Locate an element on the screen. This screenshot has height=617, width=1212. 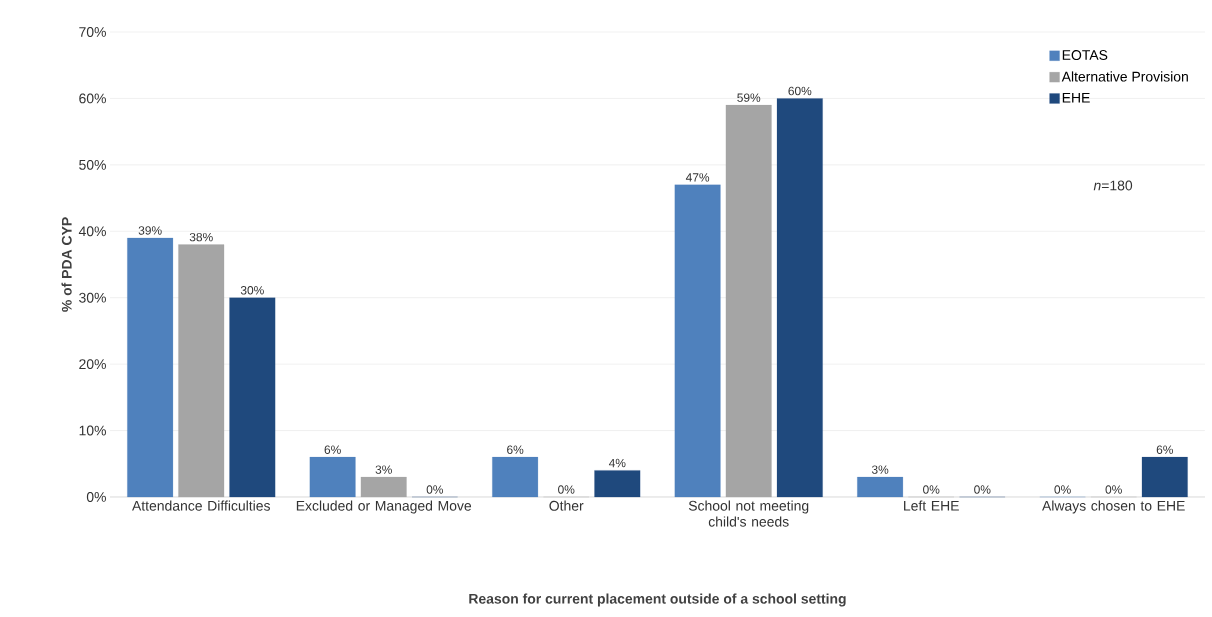
data-label: 47% is located at coordinates (697, 177).